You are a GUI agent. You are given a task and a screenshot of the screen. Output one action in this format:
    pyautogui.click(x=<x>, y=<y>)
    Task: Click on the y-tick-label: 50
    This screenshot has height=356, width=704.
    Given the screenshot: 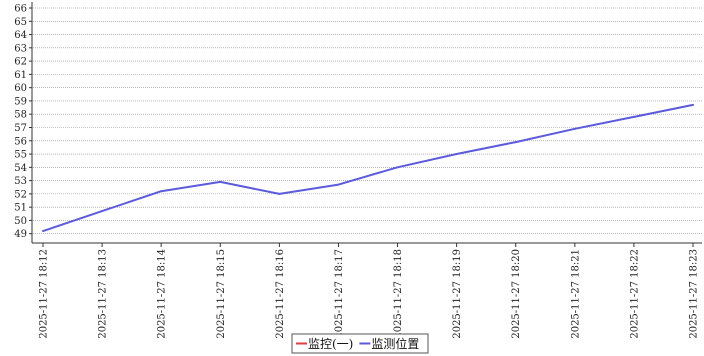 What is the action you would take?
    pyautogui.click(x=20, y=221)
    